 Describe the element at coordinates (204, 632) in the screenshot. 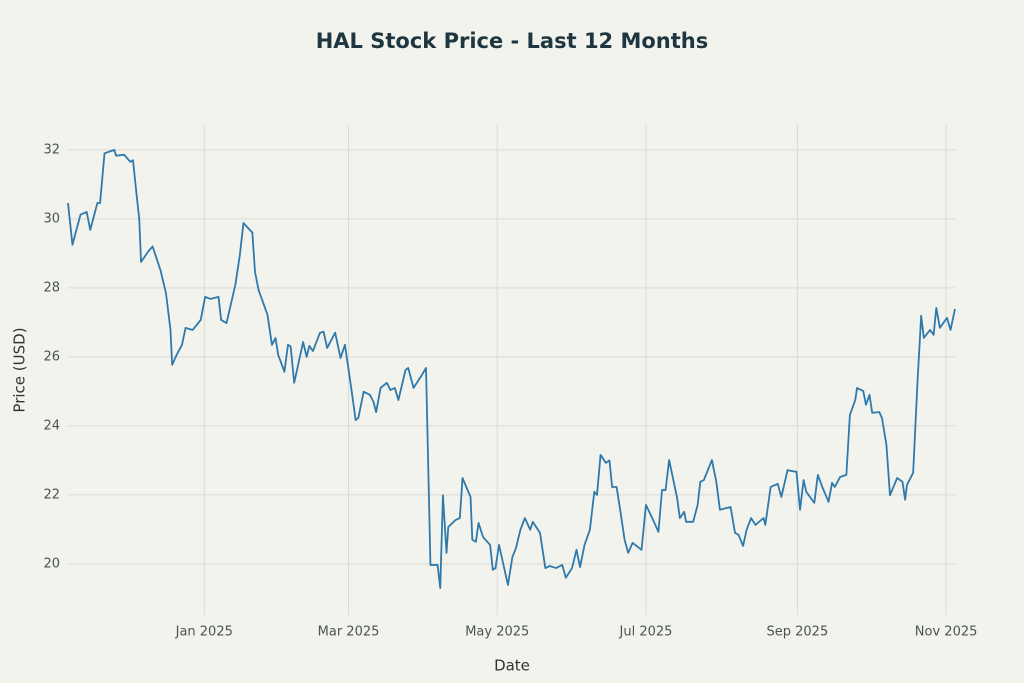

I see `x-tick-label: Jan 2025` at that location.